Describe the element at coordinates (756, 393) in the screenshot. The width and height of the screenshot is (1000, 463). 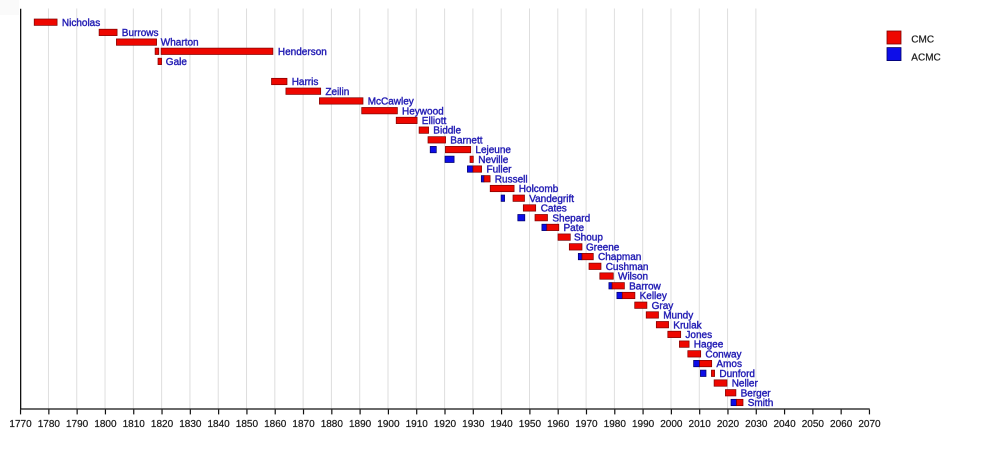
I see `svg-text: Berger` at that location.